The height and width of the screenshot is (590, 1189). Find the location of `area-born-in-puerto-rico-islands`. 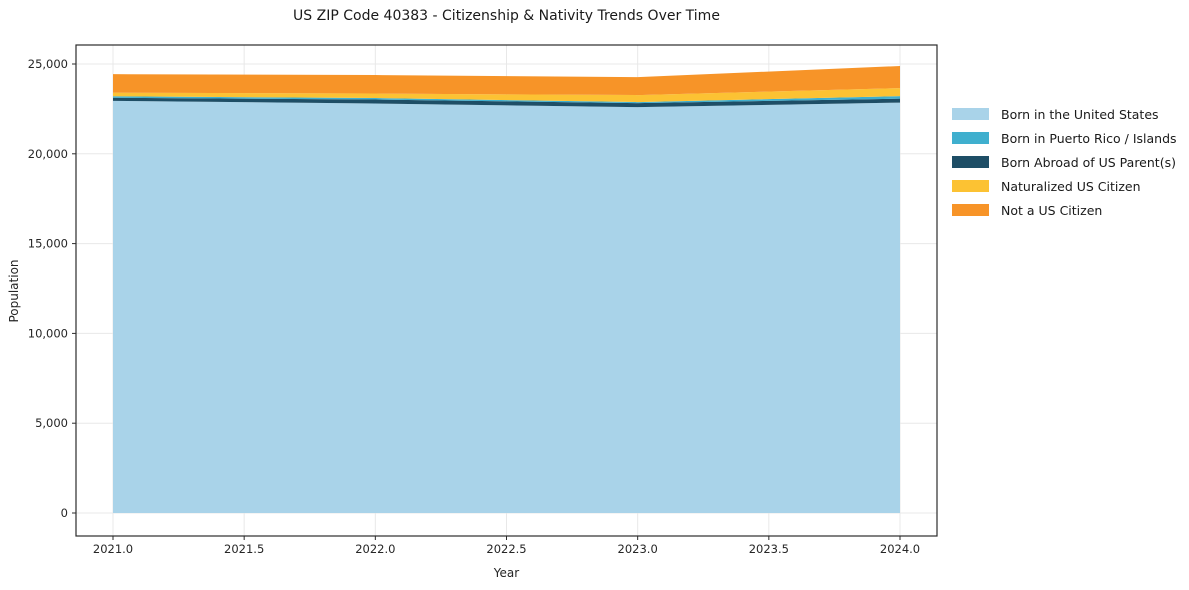

area-born-in-puerto-rico-islands is located at coordinates (506, 100).